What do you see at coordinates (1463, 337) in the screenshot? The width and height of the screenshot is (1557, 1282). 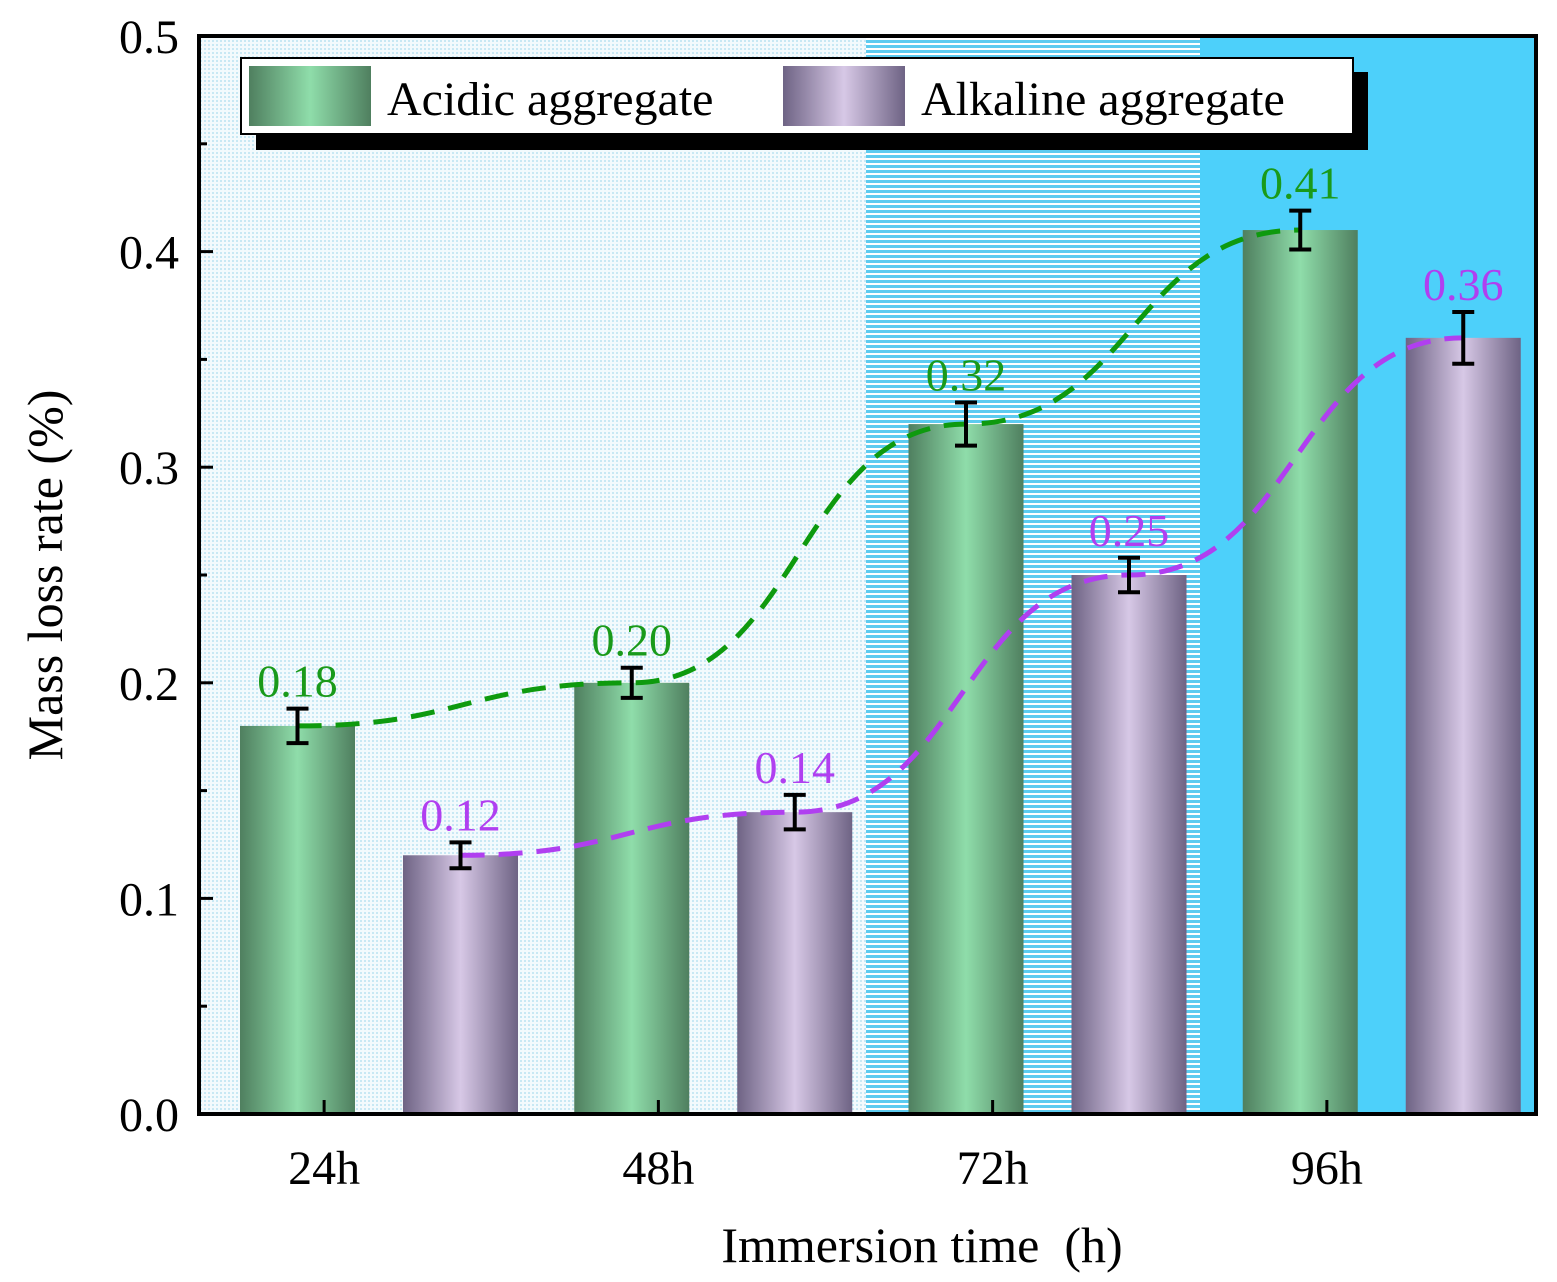 I see `error-bar-alkaline-96h` at bounding box center [1463, 337].